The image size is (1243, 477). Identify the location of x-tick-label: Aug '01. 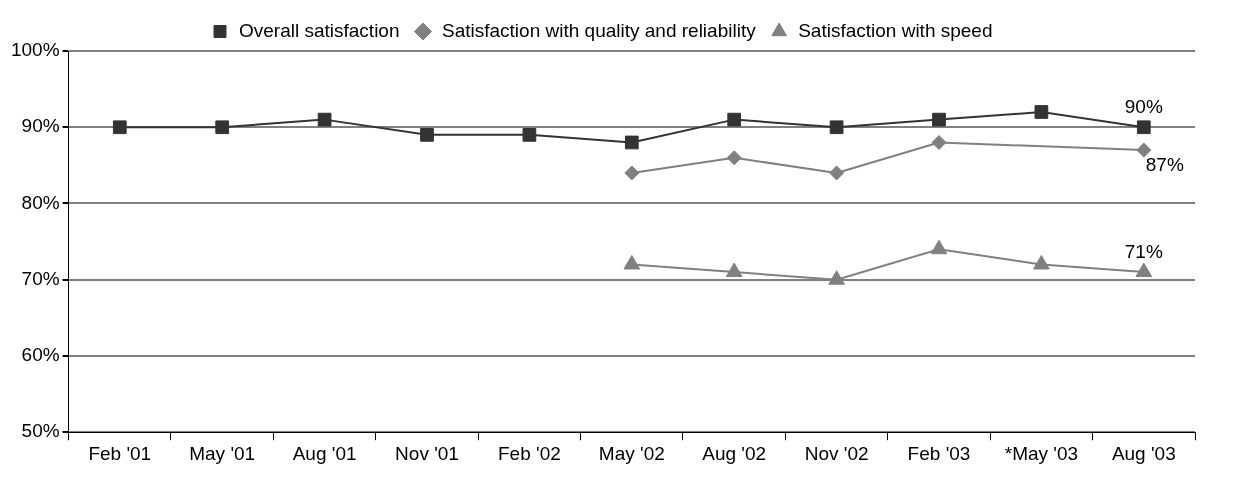
(324, 453).